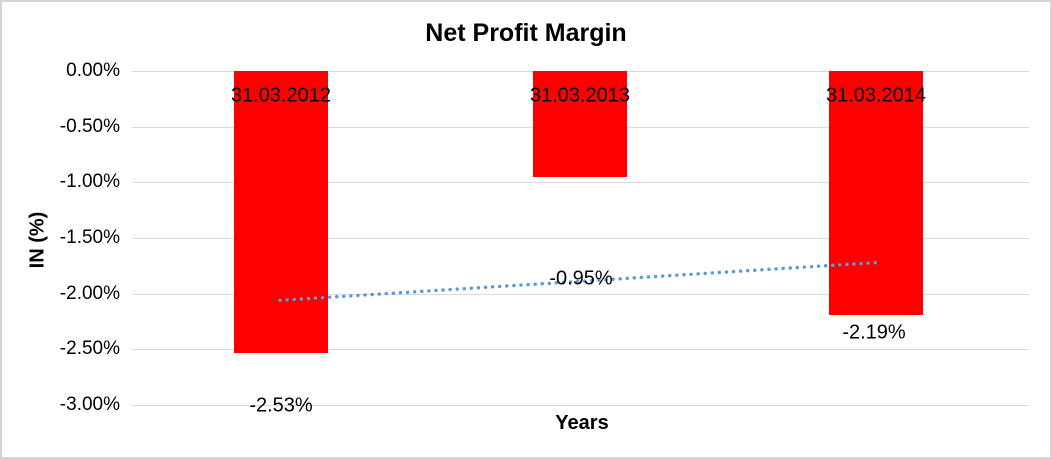  I want to click on value-label: -0.95%, so click(581, 278).